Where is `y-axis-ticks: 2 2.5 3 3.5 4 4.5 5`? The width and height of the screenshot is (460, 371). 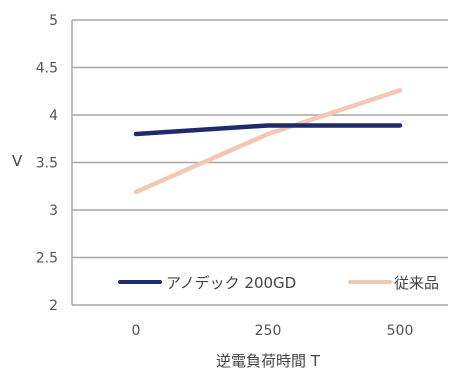
y-axis-ticks: 2 2.5 3 3.5 4 4.5 5 is located at coordinates (47, 163).